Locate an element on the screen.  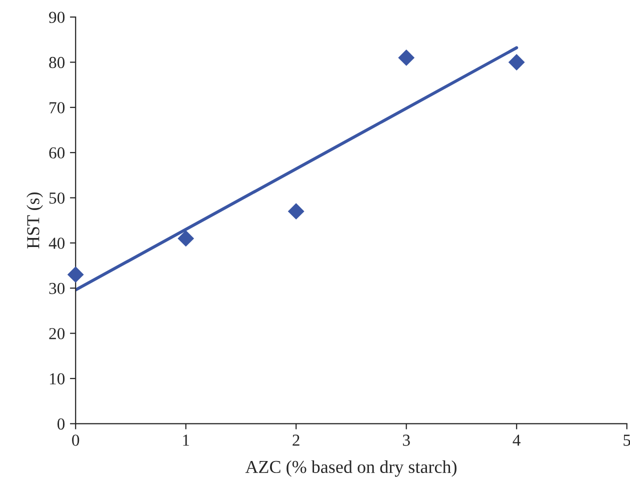
x-tick-label: 1 is located at coordinates (186, 440).